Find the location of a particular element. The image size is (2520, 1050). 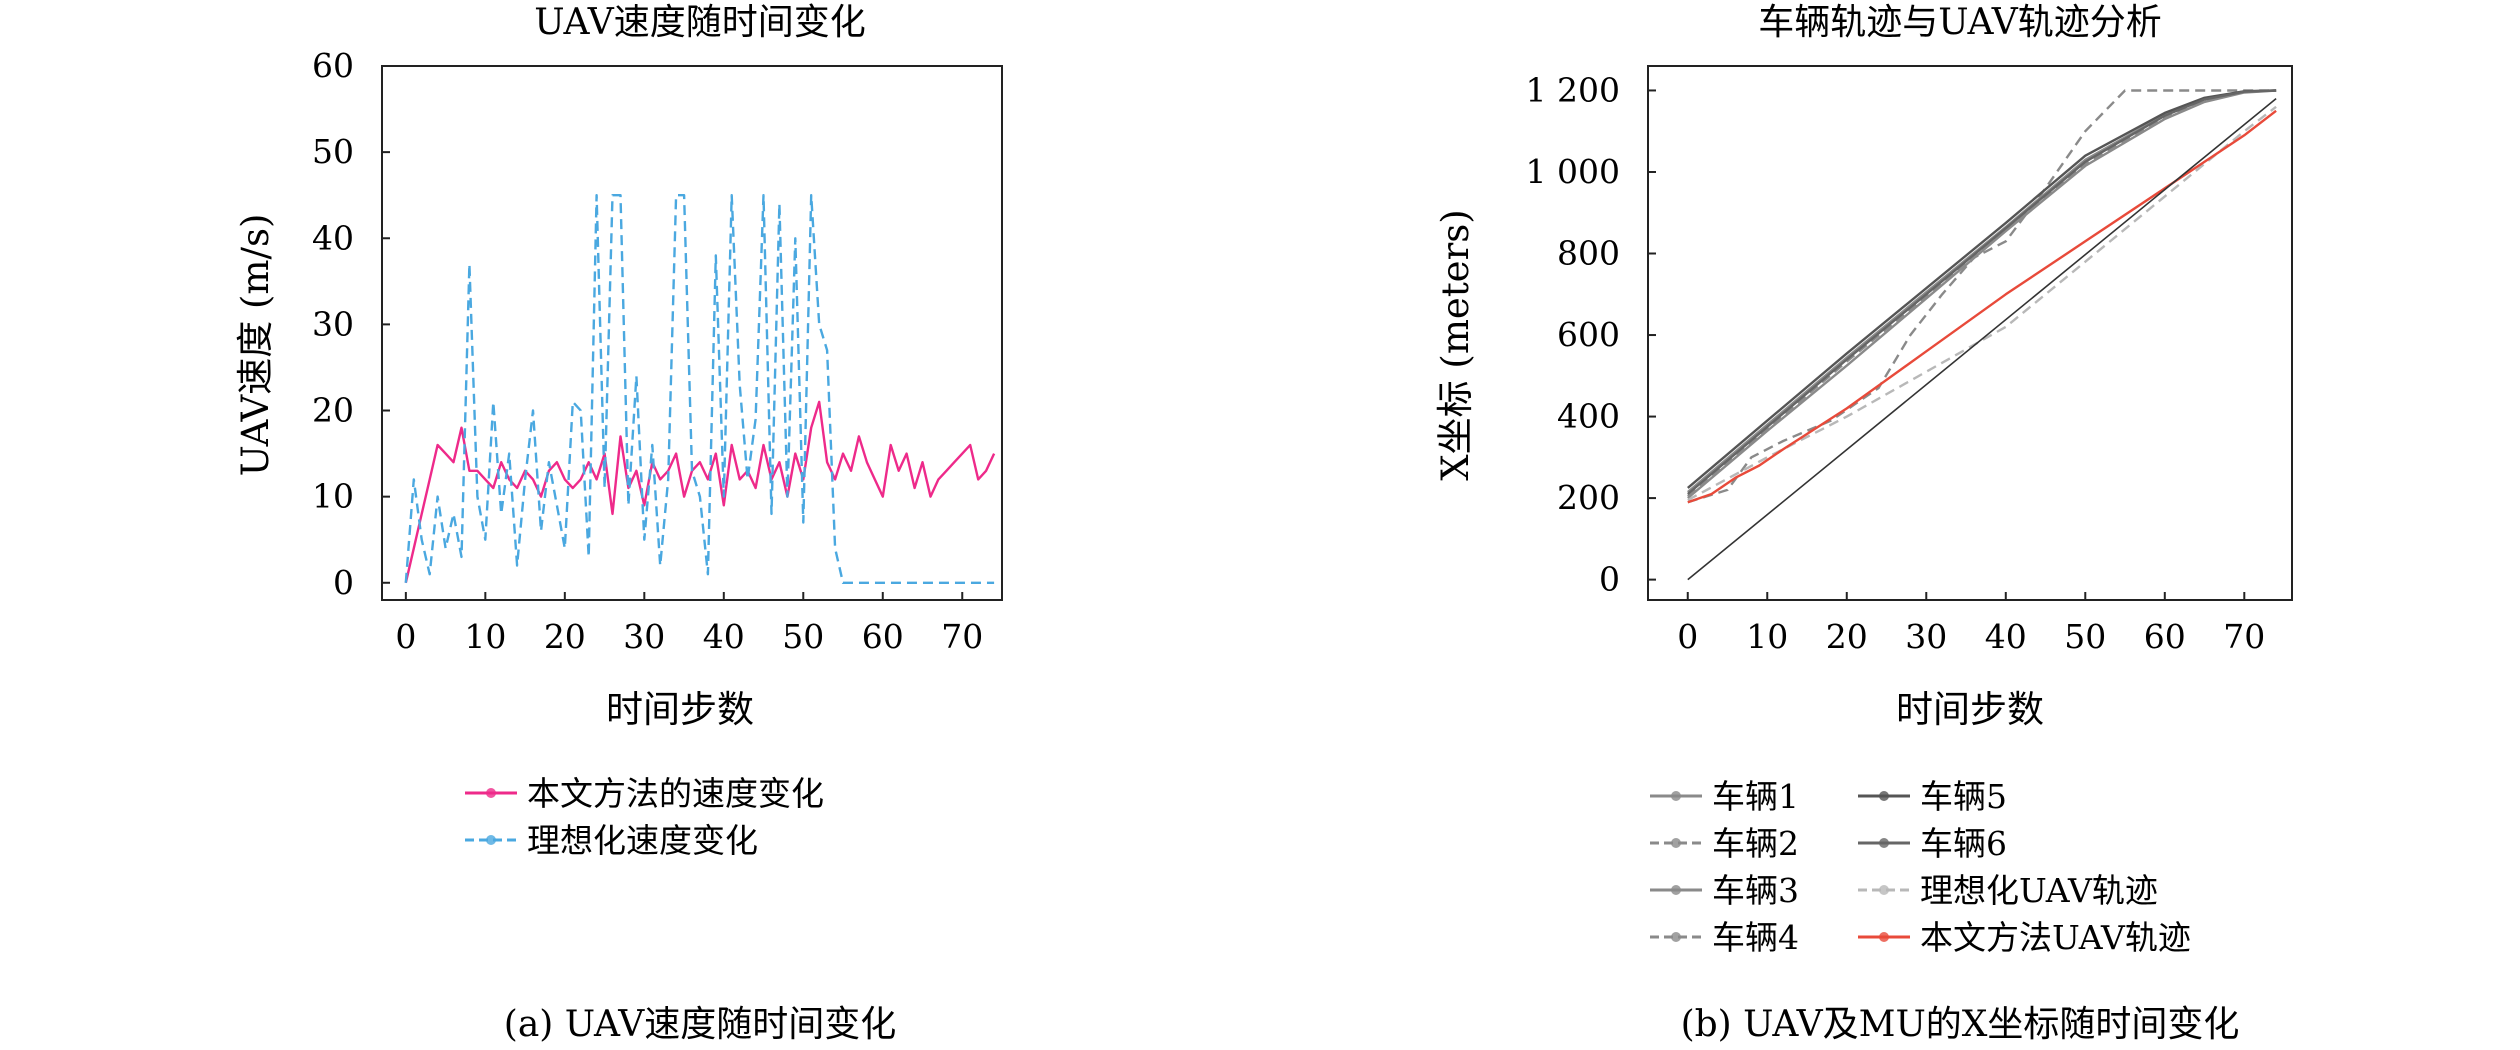

y-tick-label: 1 000 is located at coordinates (1573, 171).